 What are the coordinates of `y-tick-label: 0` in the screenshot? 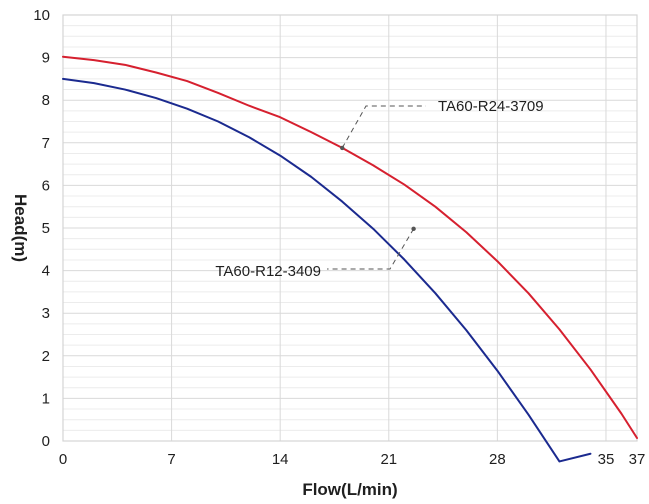 It's located at (46, 441).